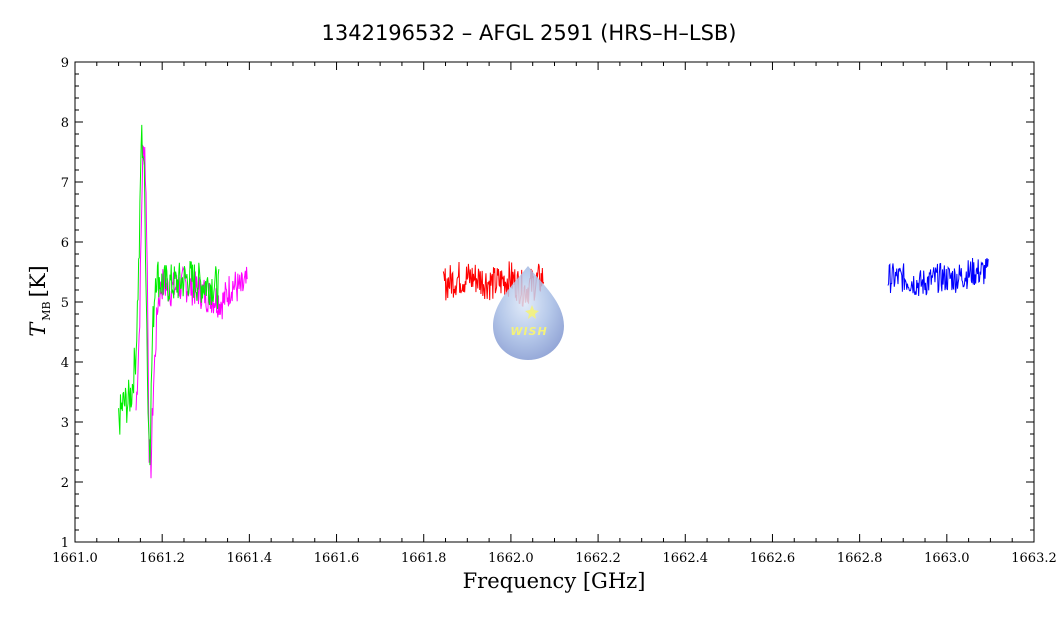 This screenshot has height=618, width=1059. I want to click on x-tick-label: 1661.0, so click(75, 558).